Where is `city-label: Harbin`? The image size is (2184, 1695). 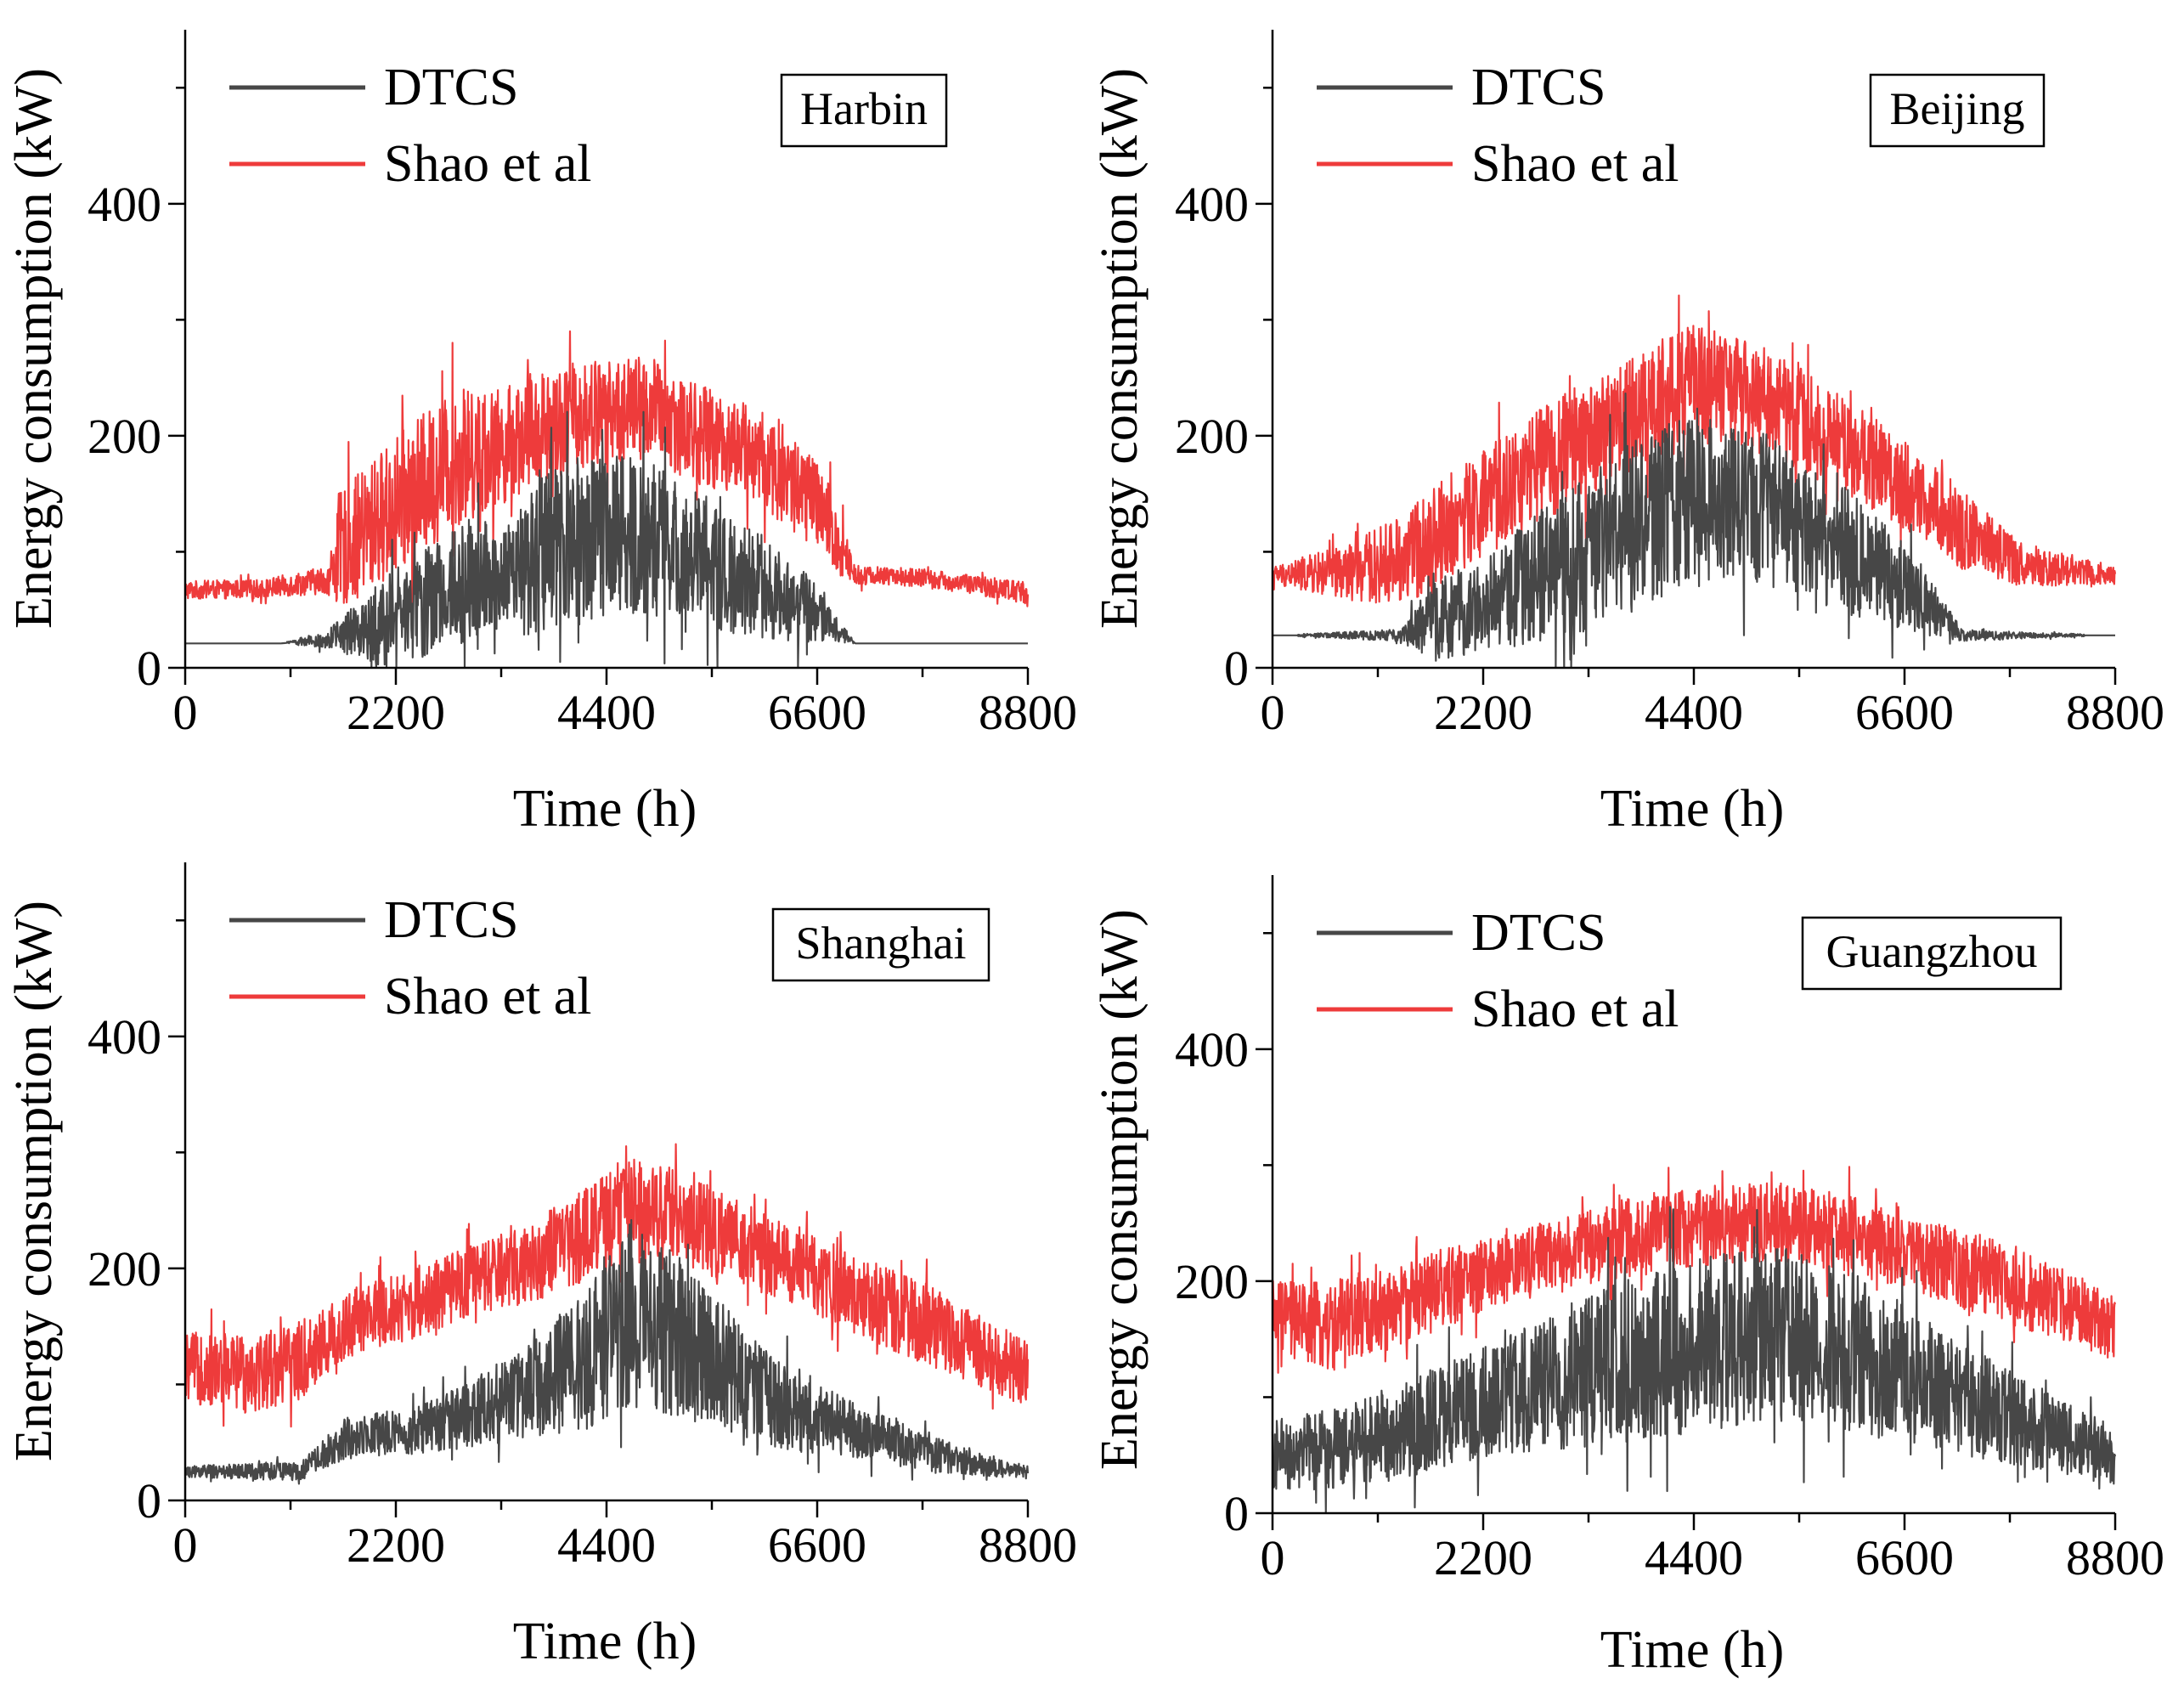
city-label: Harbin is located at coordinates (864, 108).